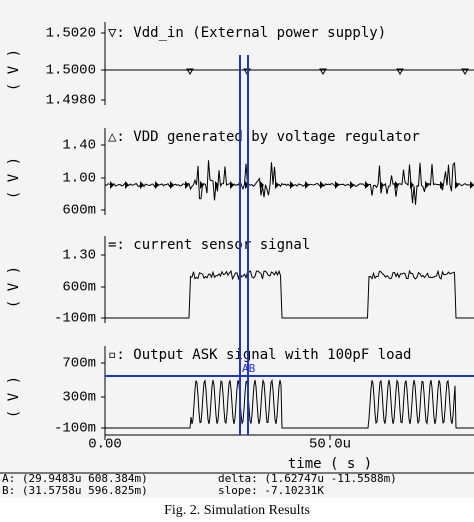 The height and width of the screenshot is (522, 474). What do you see at coordinates (75, 478) in the screenshot?
I see `readout: A: (29.9483u 608.384m)` at bounding box center [75, 478].